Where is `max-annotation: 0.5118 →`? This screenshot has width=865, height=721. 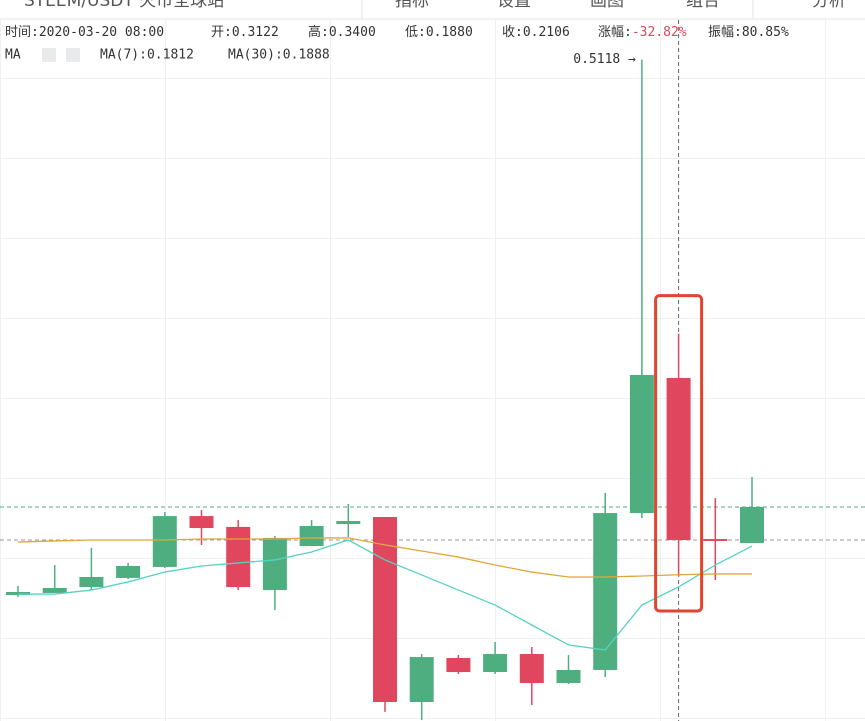 max-annotation: 0.5118 → is located at coordinates (604, 59).